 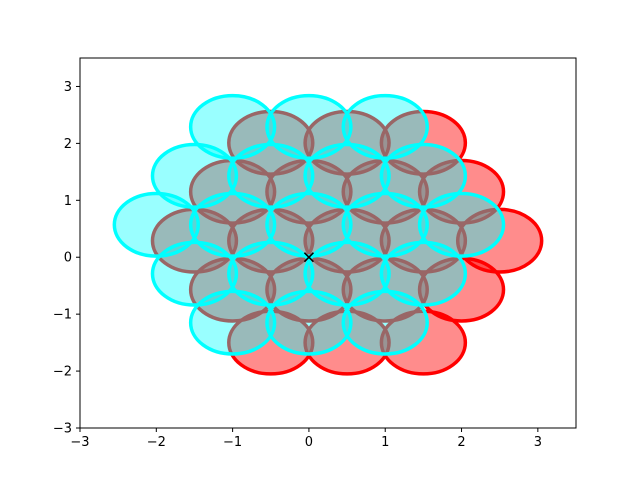 What do you see at coordinates (461, 442) in the screenshot?
I see `x-tick-label: 2` at bounding box center [461, 442].